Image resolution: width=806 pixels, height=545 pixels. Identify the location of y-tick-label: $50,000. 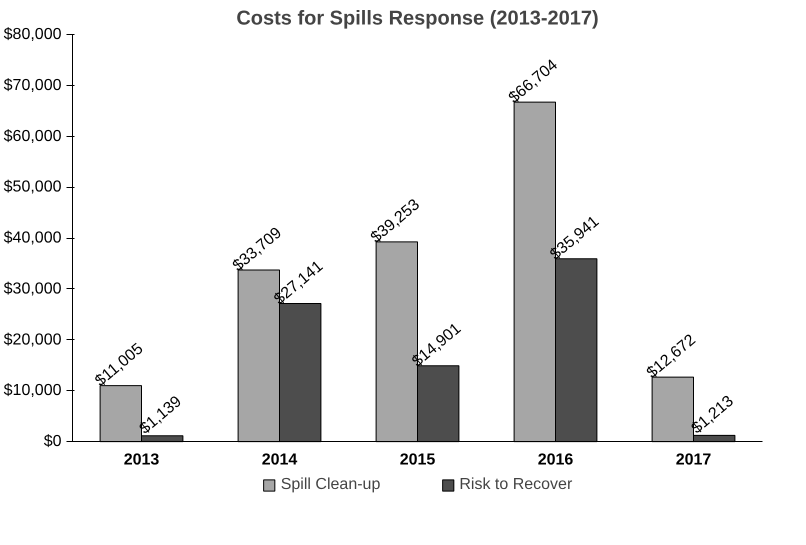
(33, 187).